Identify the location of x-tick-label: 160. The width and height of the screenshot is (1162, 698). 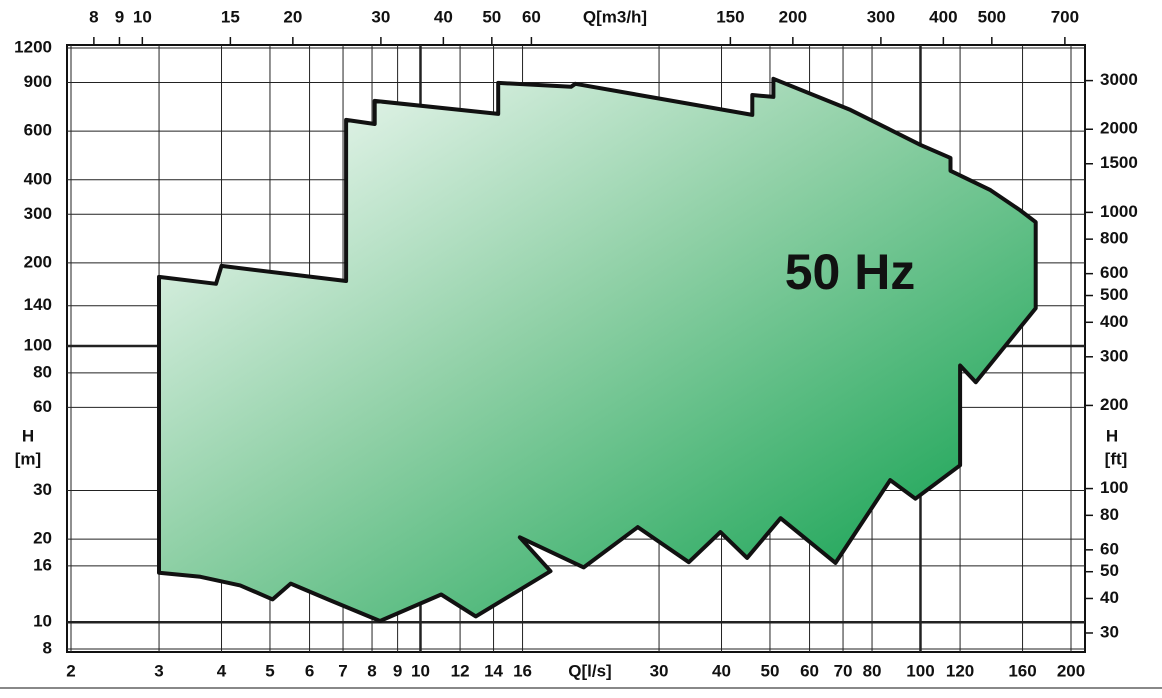
(1022, 670).